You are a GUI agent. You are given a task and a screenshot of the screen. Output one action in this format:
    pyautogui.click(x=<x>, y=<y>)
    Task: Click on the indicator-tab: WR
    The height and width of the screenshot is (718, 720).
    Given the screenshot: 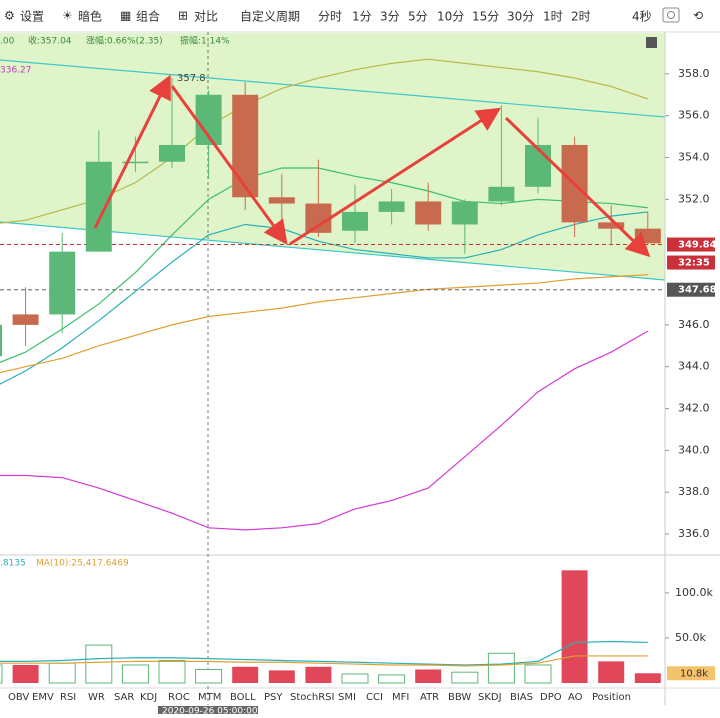 What is the action you would take?
    pyautogui.click(x=96, y=697)
    